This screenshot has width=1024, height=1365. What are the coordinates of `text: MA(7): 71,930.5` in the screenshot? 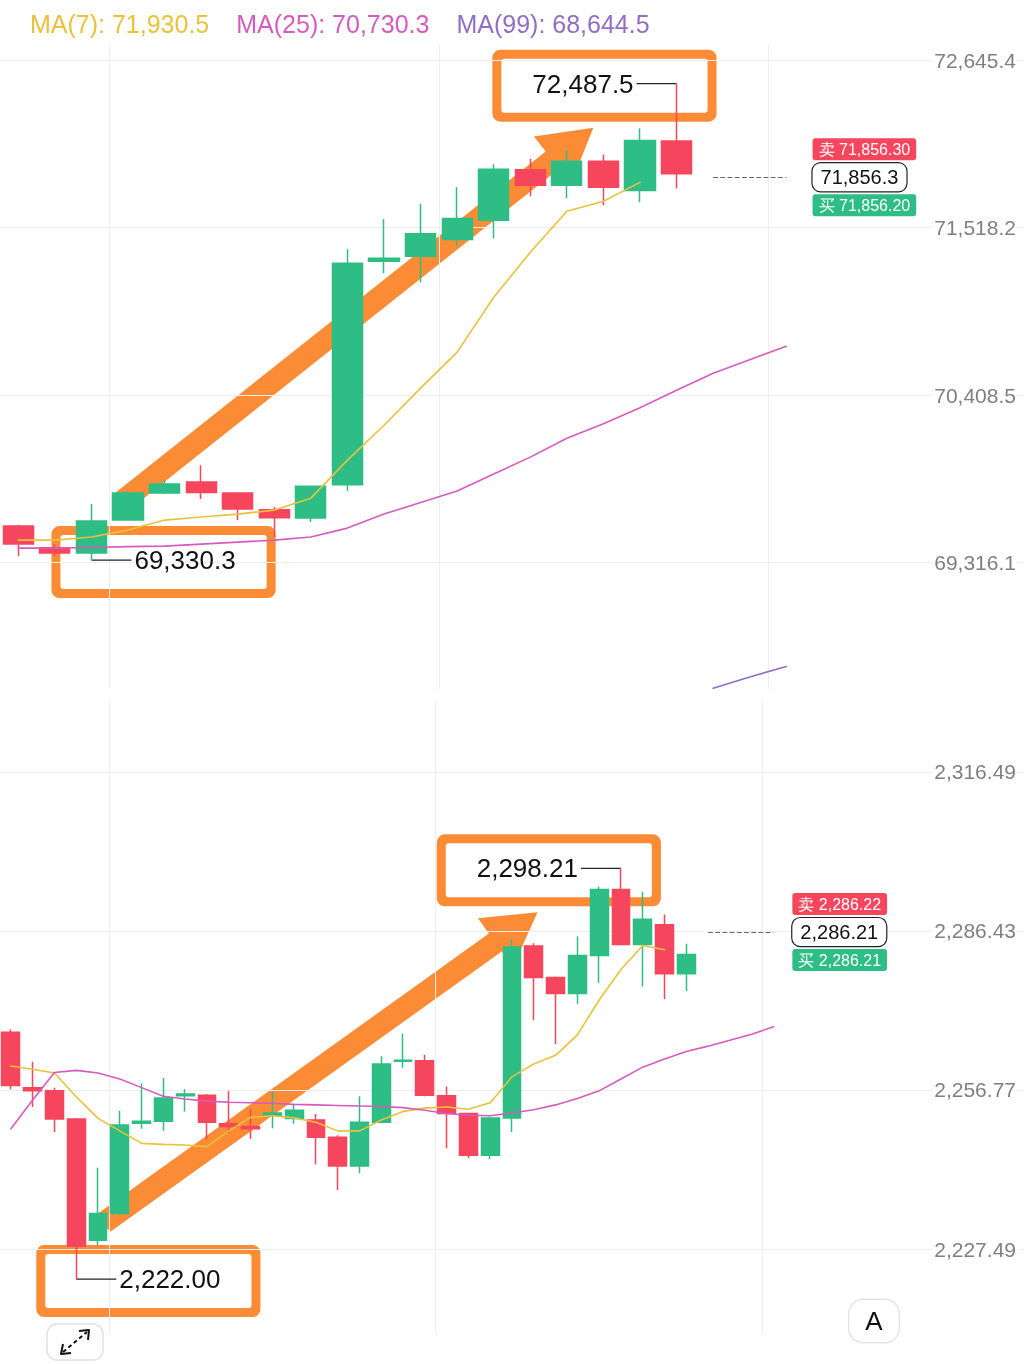 It's located at (120, 23).